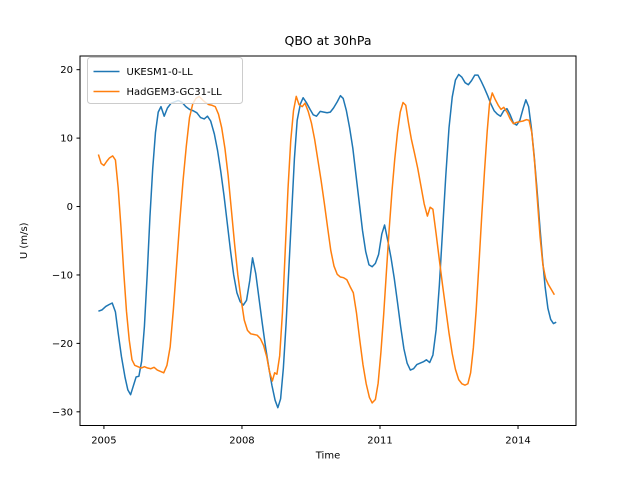 Image resolution: width=640 pixels, height=484 pixels. Describe the element at coordinates (66, 139) in the screenshot. I see `y-tick-label: 10` at that location.